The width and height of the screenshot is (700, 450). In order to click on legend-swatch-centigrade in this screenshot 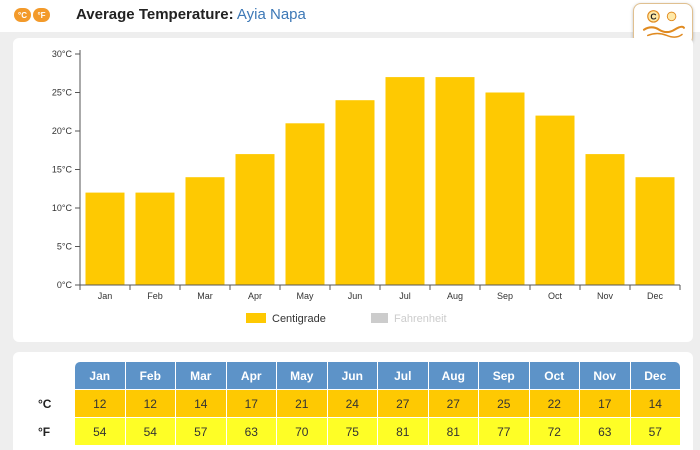, I will do `click(256, 318)`.